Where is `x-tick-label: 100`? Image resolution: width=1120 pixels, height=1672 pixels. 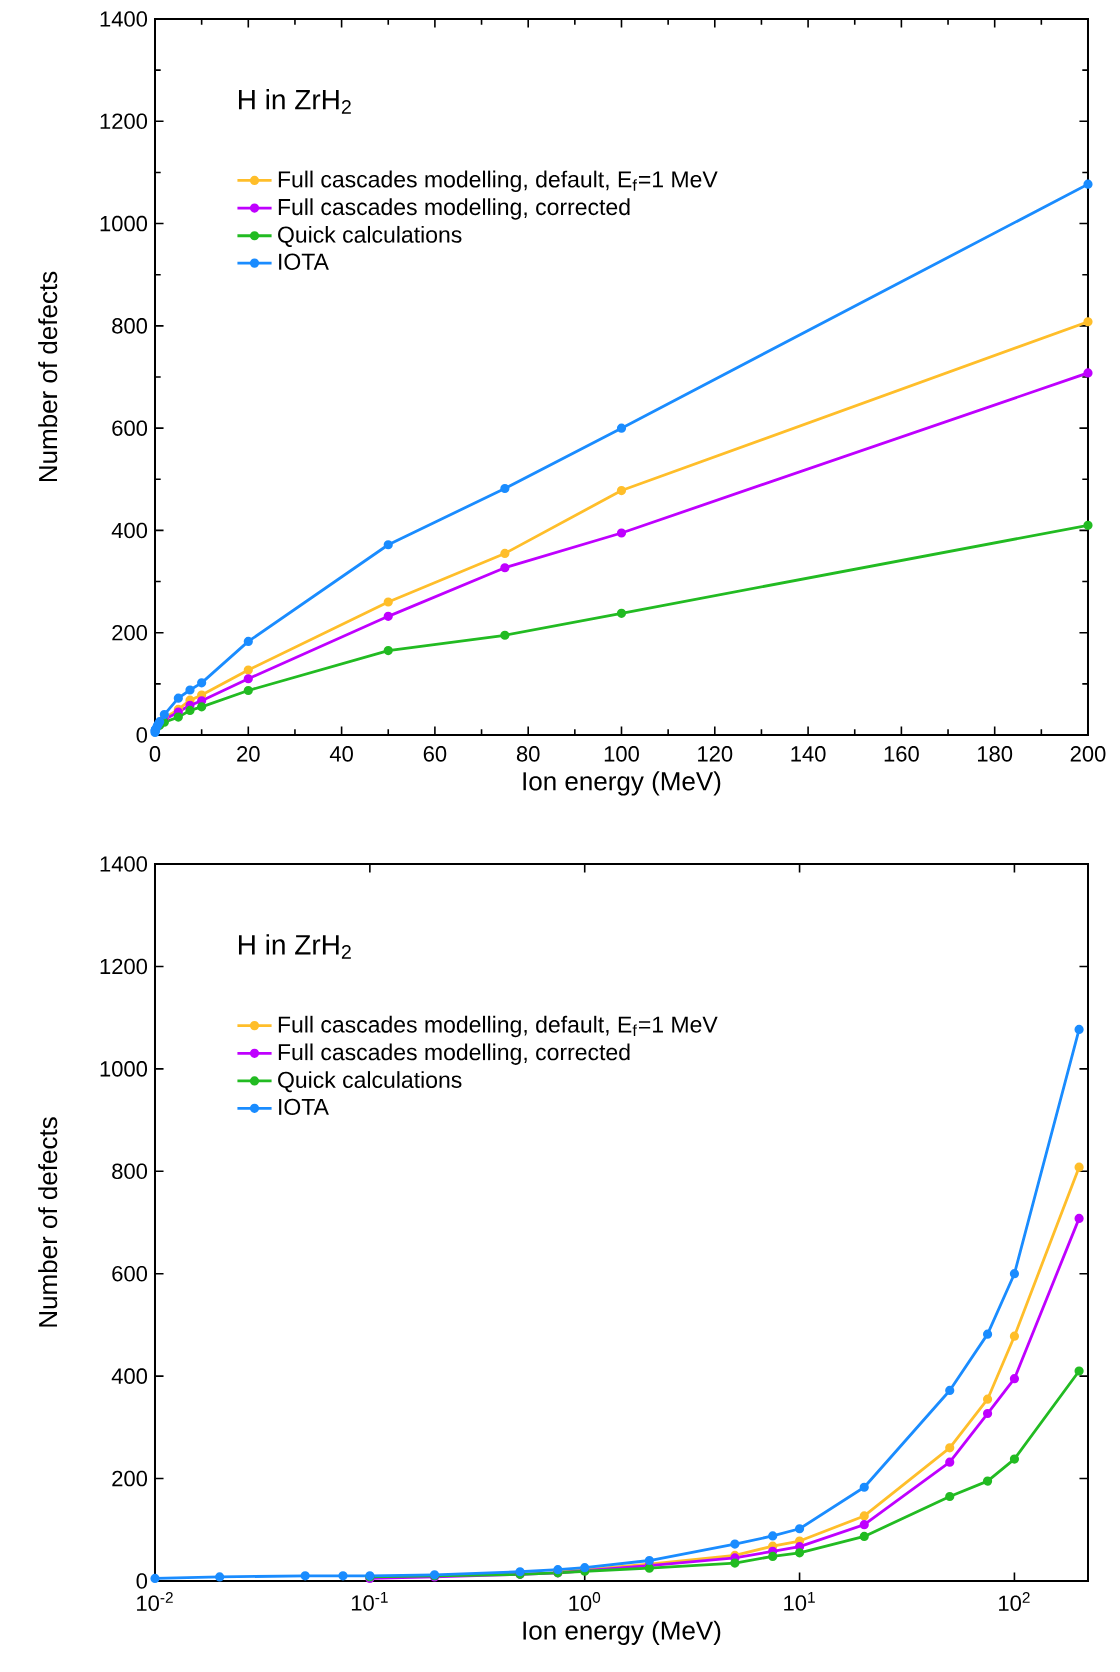 x-tick-label: 100 is located at coordinates (621, 754).